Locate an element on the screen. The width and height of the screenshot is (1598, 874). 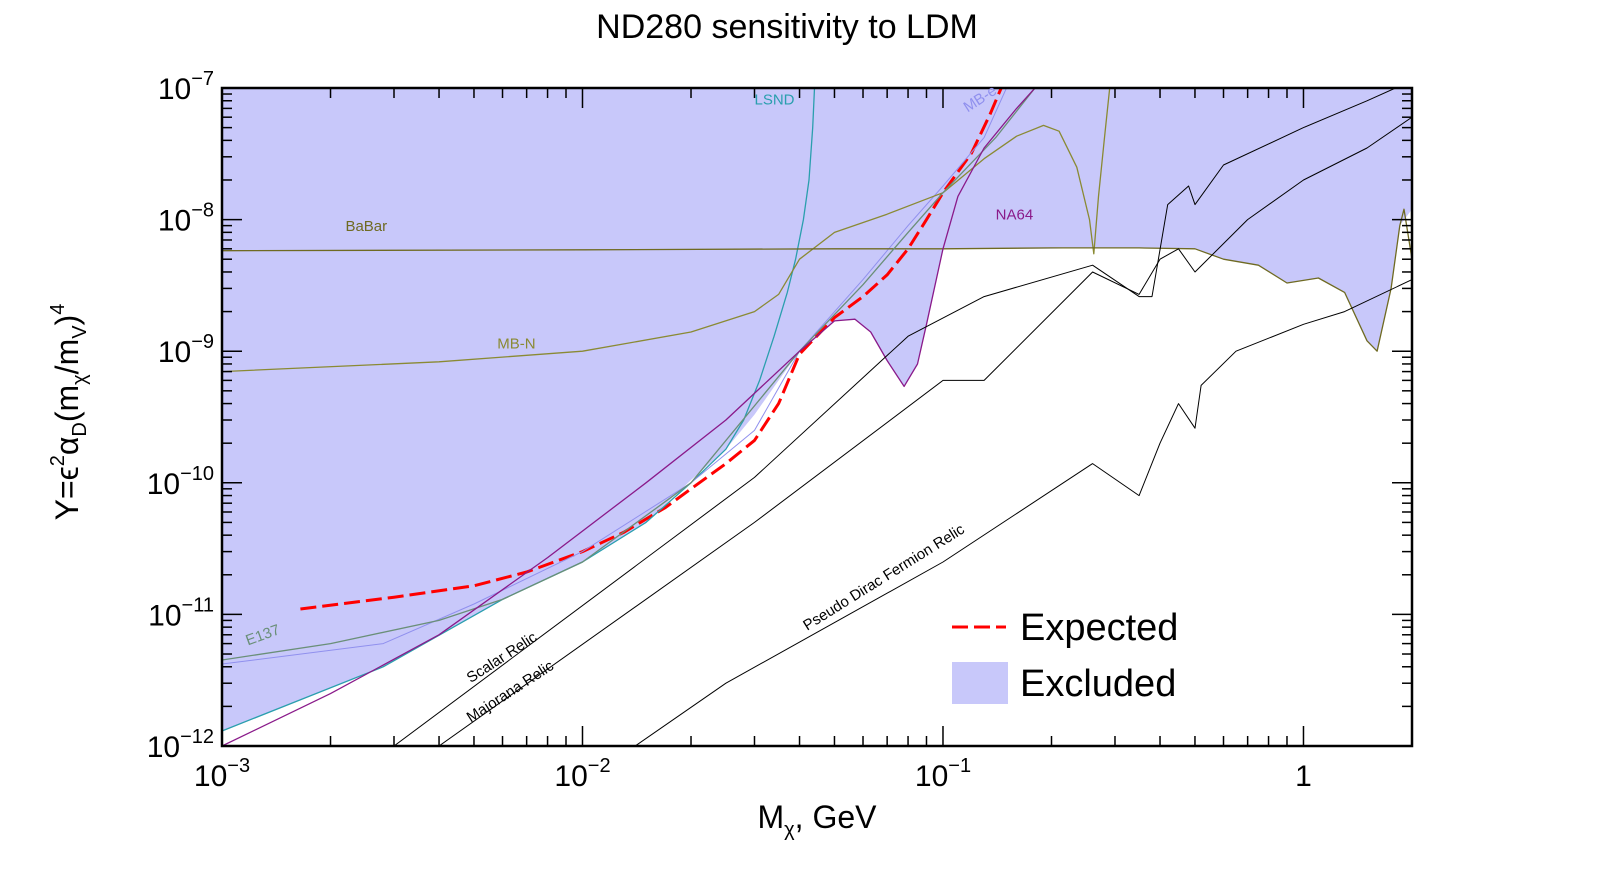
label-lsnd: LSND is located at coordinates (774, 99).